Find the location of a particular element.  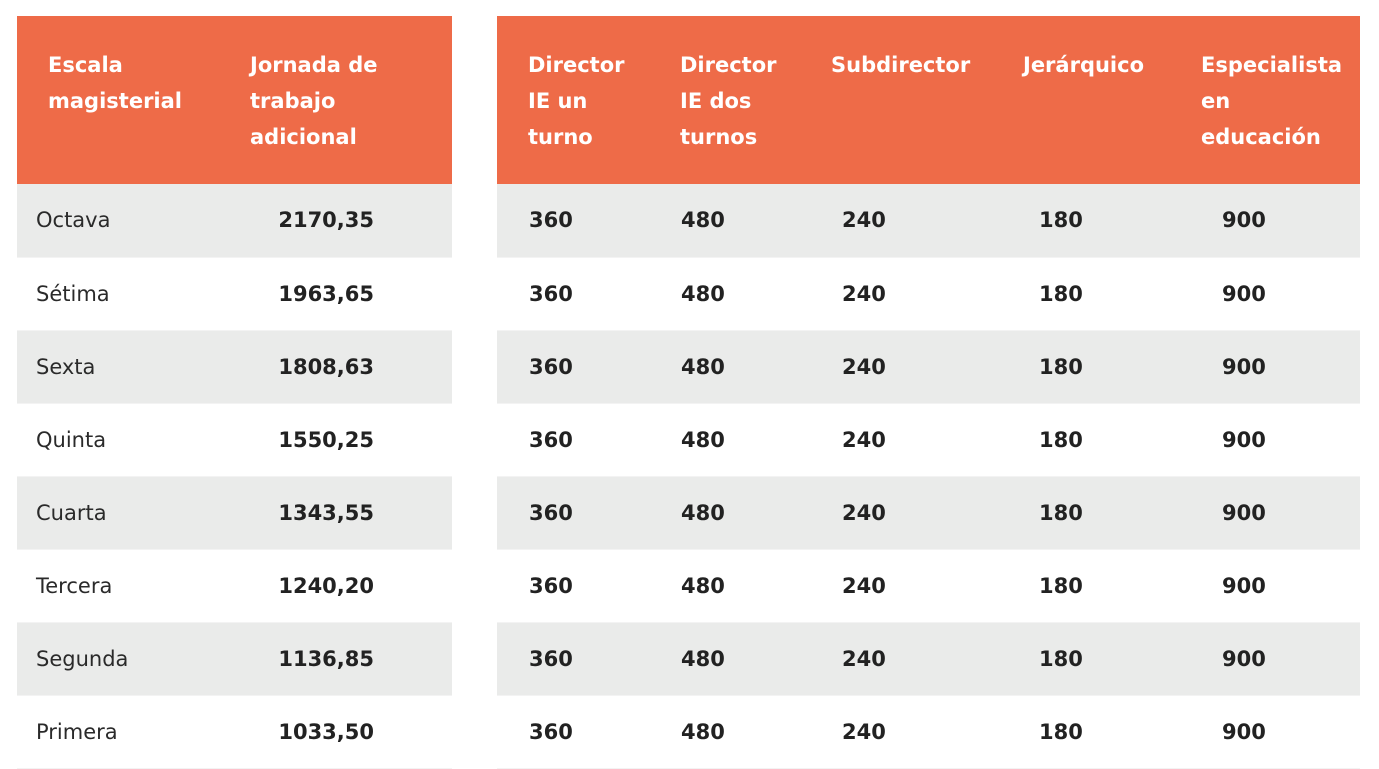

escala-cell: Octava is located at coordinates (118, 221).